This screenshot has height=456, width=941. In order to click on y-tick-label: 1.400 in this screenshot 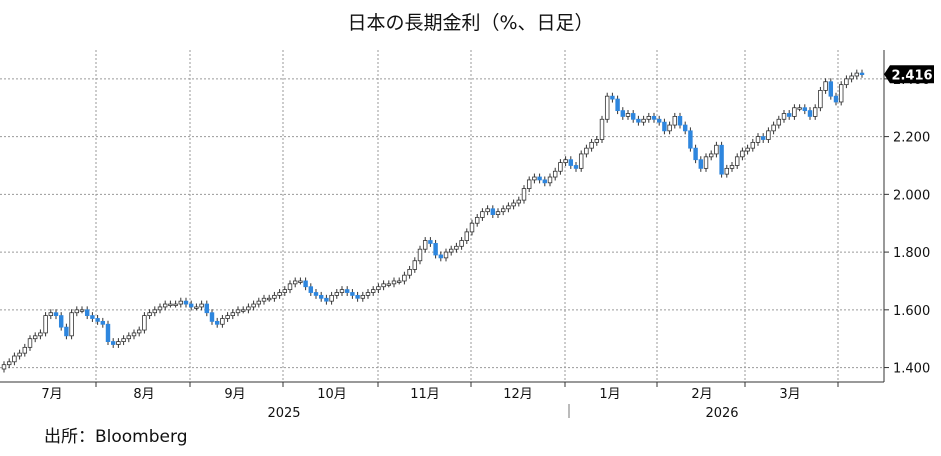, I will do `click(911, 369)`.